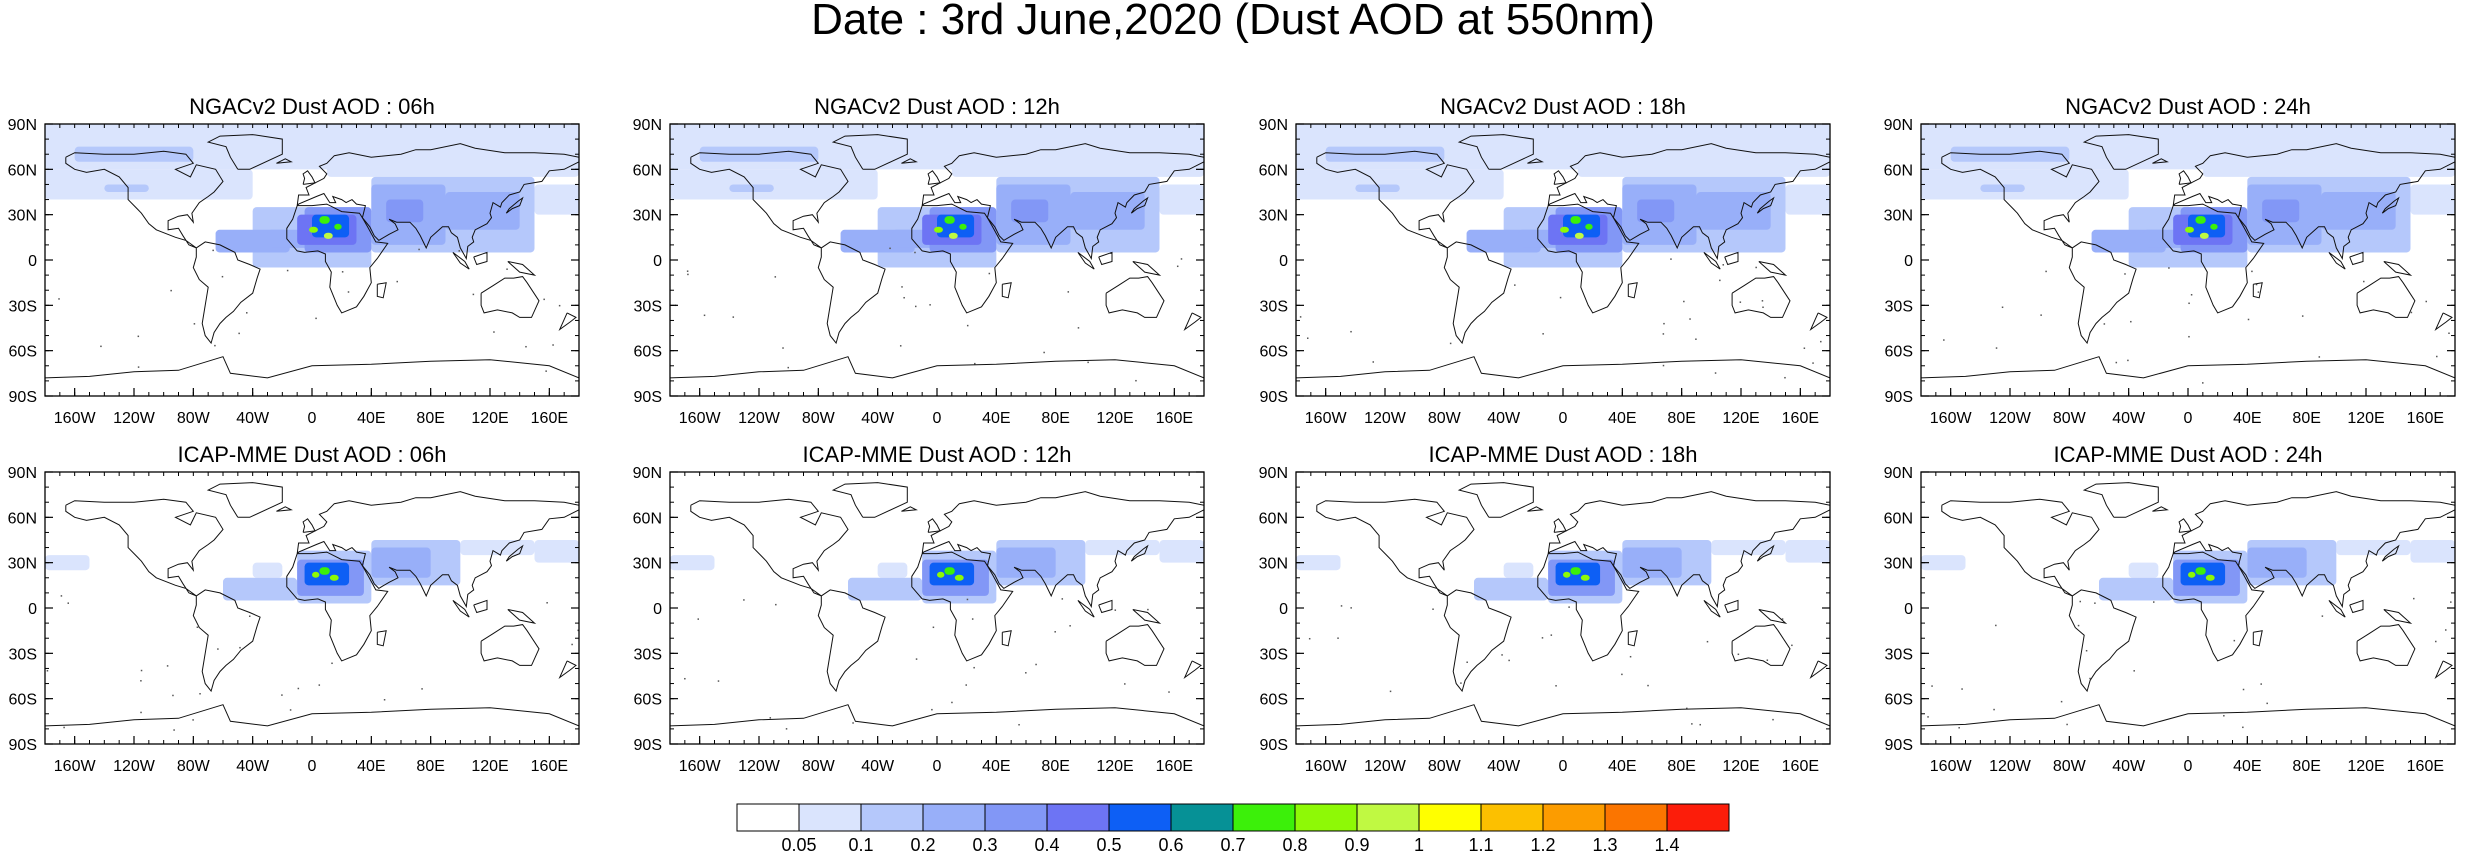  What do you see at coordinates (23, 654) in the screenshot?
I see `lat-tick-label: 30S` at bounding box center [23, 654].